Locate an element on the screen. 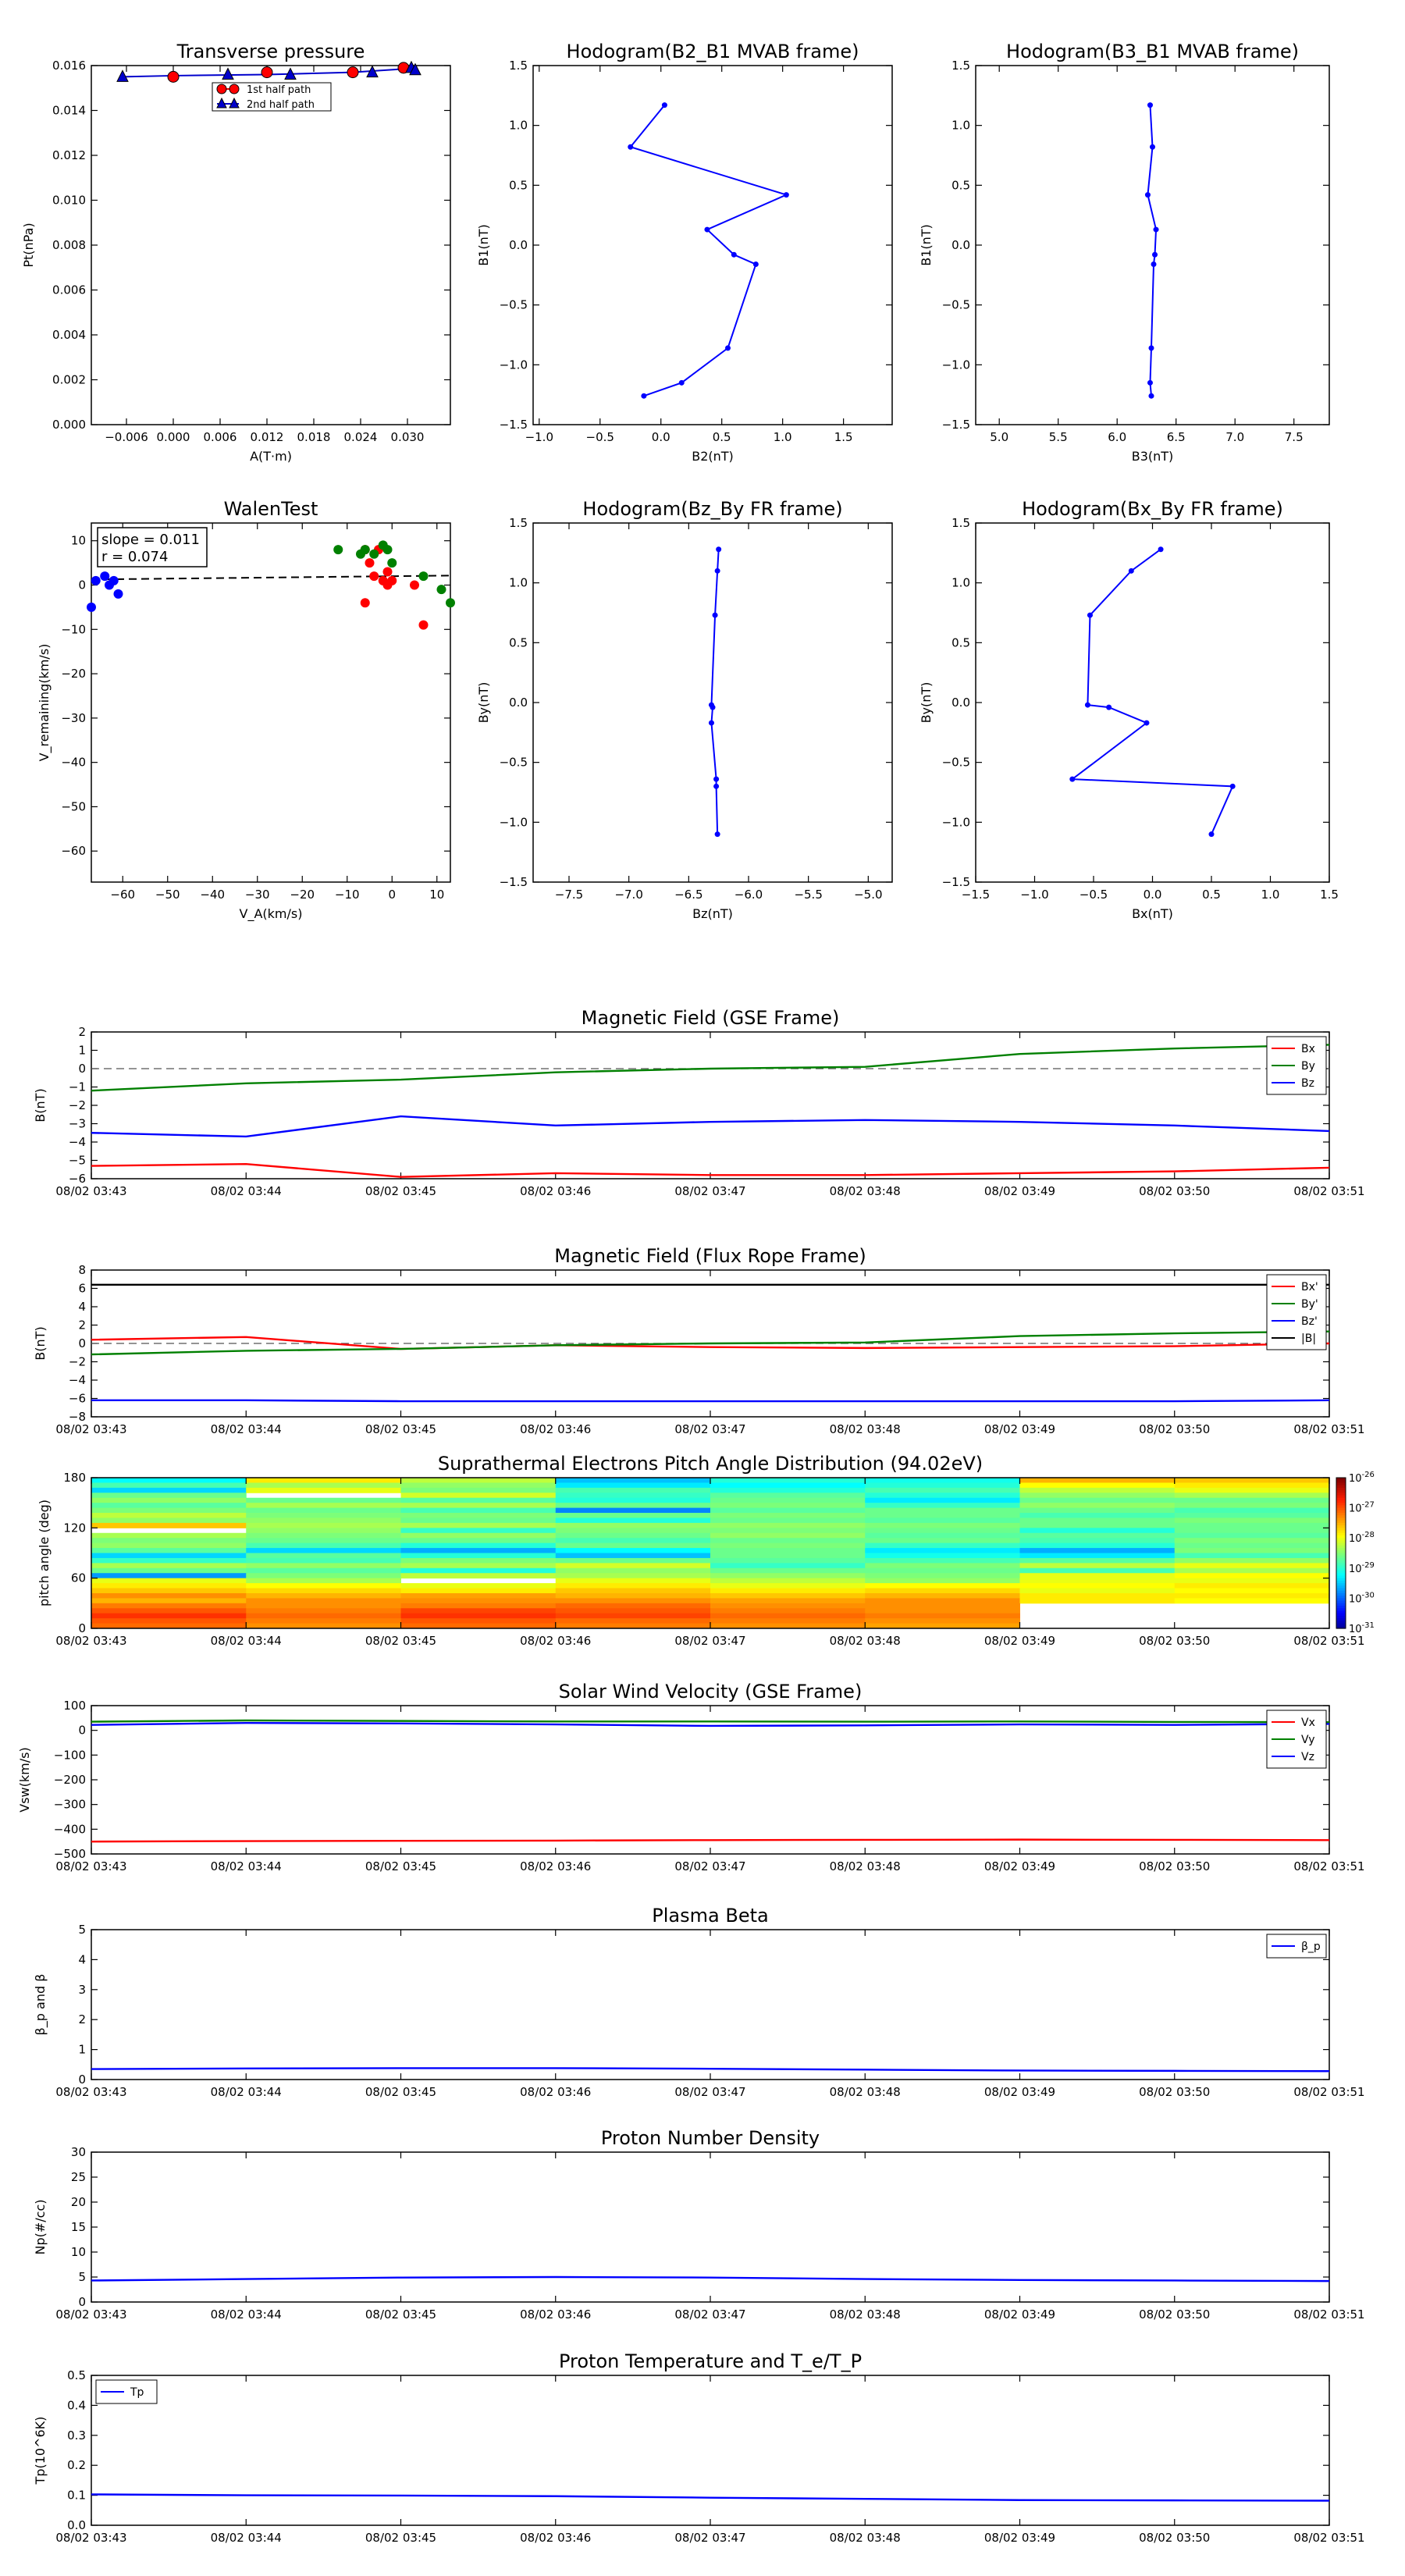 The height and width of the screenshot is (2576, 1405). x-axis-label: A(T·m) is located at coordinates (271, 456).